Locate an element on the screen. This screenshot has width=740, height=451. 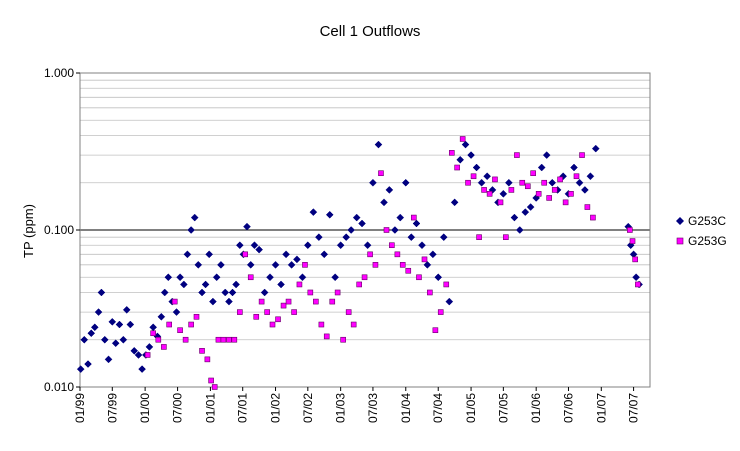
y-axis-label: TP (ppm) is located at coordinates (28, 231).